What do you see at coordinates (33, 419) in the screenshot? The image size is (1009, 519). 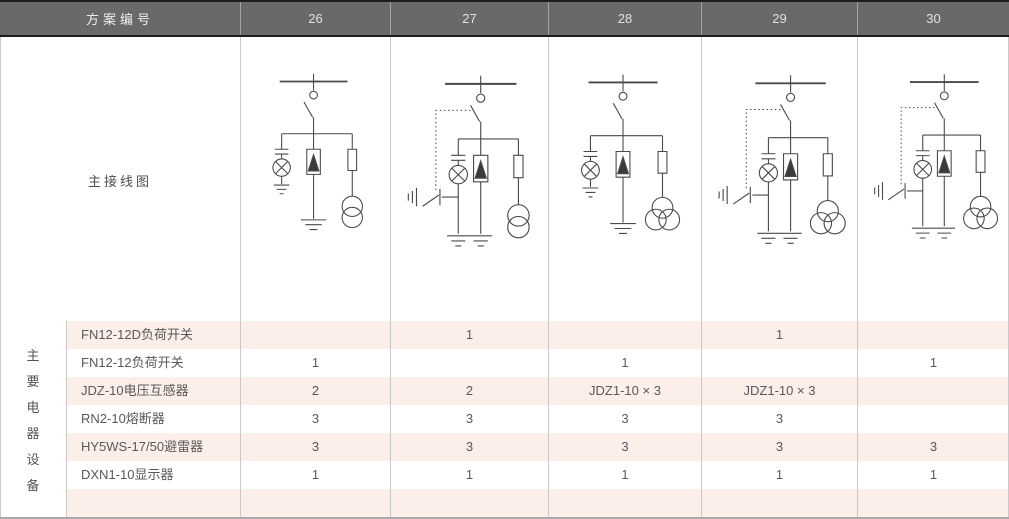 I see `equipment-section-vertical-label: 主 要 电 器 设 备` at bounding box center [33, 419].